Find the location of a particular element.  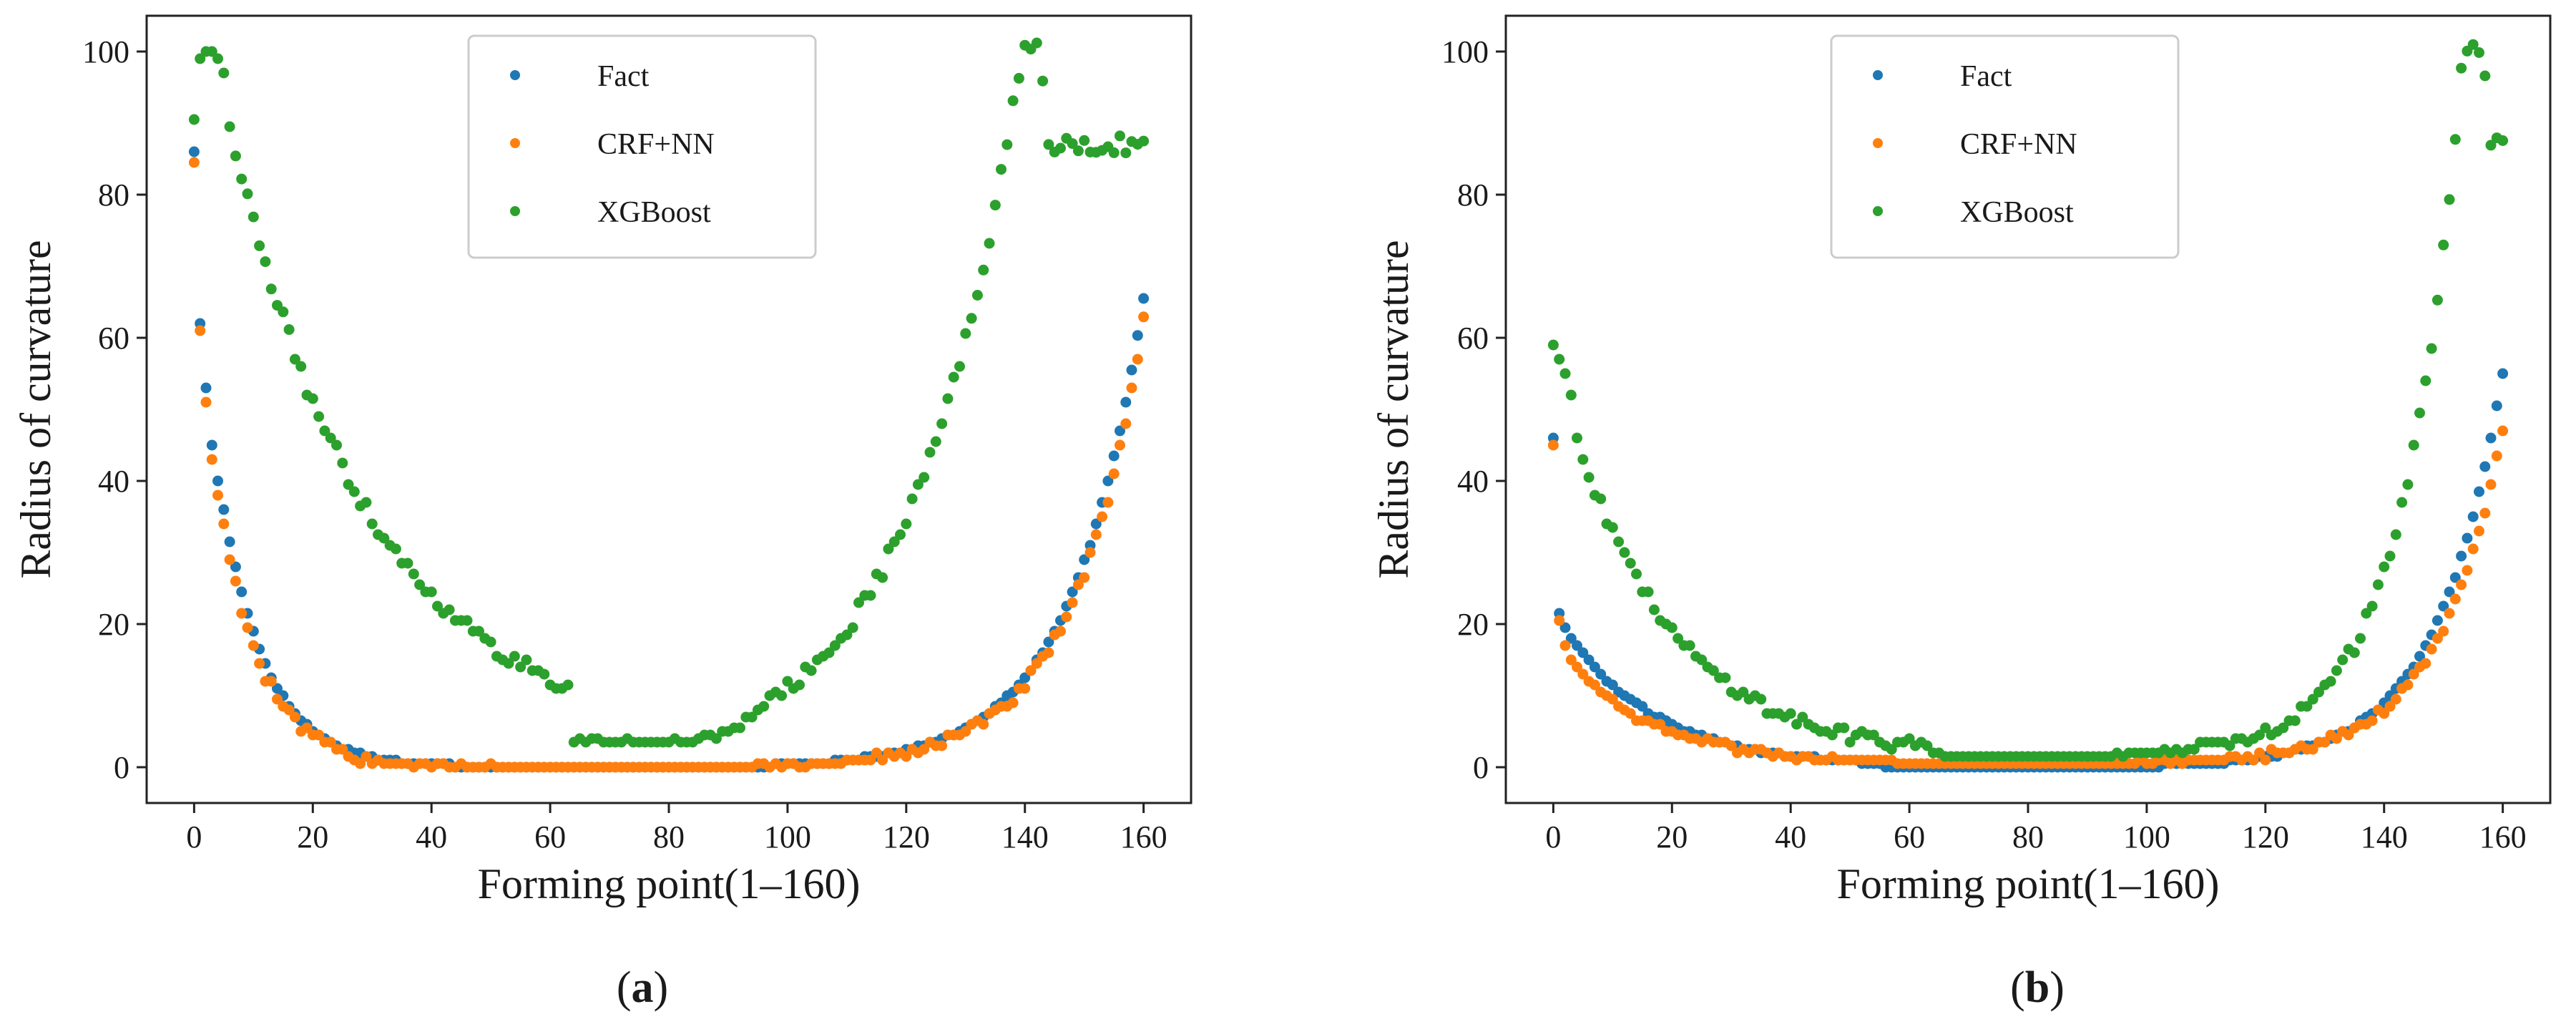

x-tick-label: 0 is located at coordinates (1553, 837).